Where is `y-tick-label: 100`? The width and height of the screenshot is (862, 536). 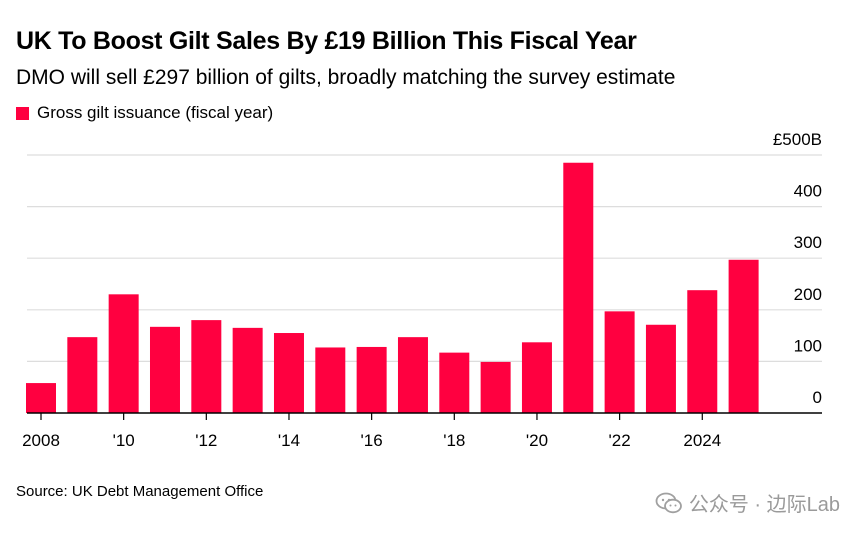 y-tick-label: 100 is located at coordinates (808, 345).